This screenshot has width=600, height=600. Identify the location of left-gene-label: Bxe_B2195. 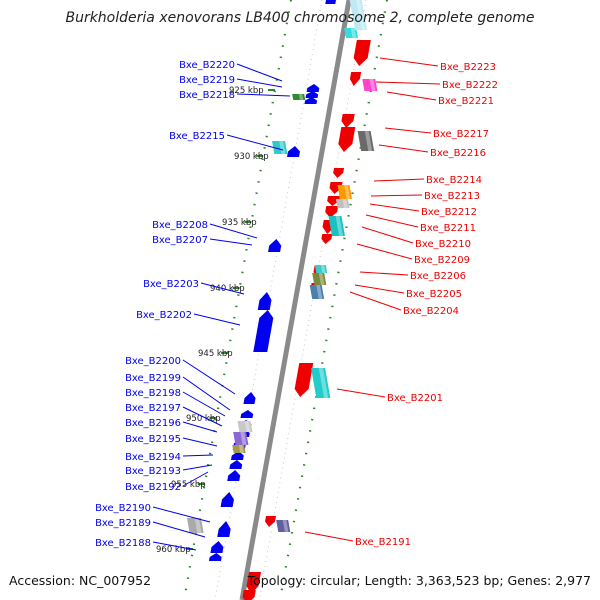
(153, 439).